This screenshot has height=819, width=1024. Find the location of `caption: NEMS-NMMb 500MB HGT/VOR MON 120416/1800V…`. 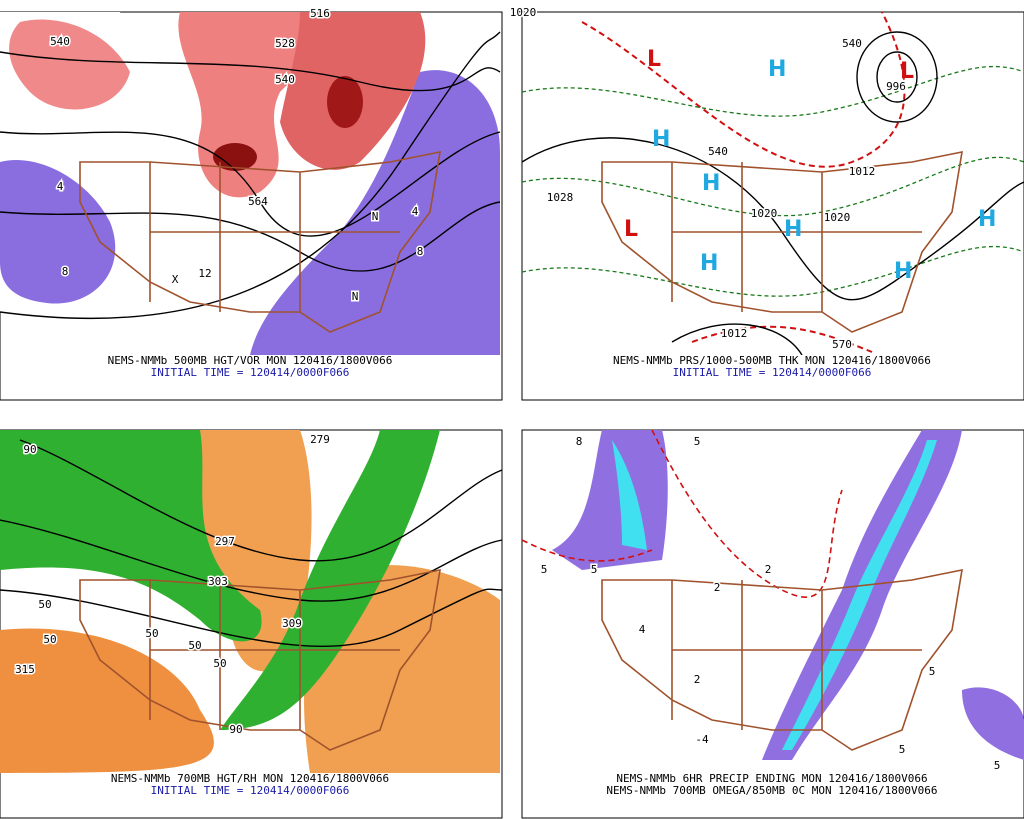

caption: NEMS-NMMb 500MB HGT/VOR MON 120416/1800V… is located at coordinates (250, 360).